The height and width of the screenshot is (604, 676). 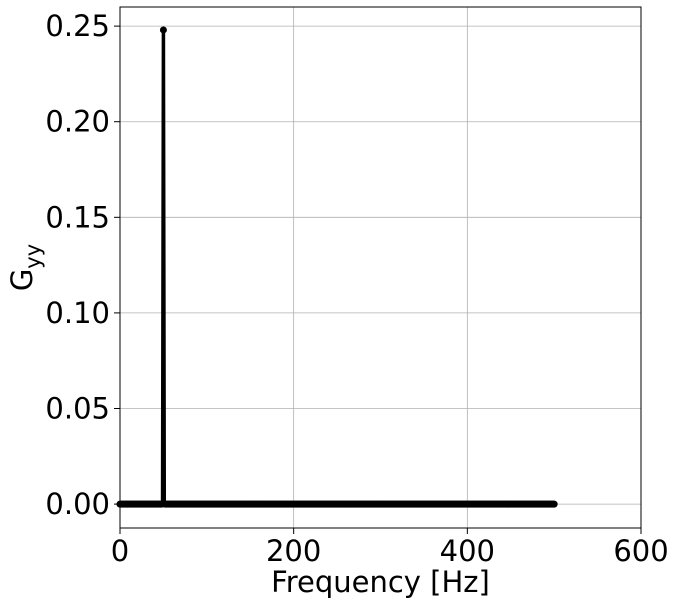 What do you see at coordinates (120, 551) in the screenshot?
I see `x-tick-label: 0` at bounding box center [120, 551].